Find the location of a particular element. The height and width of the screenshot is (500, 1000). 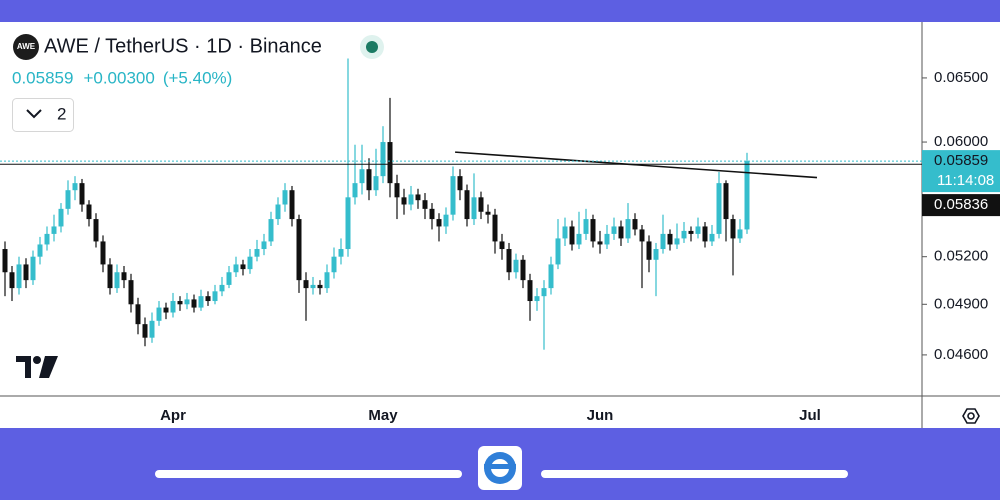

indicator-toggle: 2 is located at coordinates (43, 115).